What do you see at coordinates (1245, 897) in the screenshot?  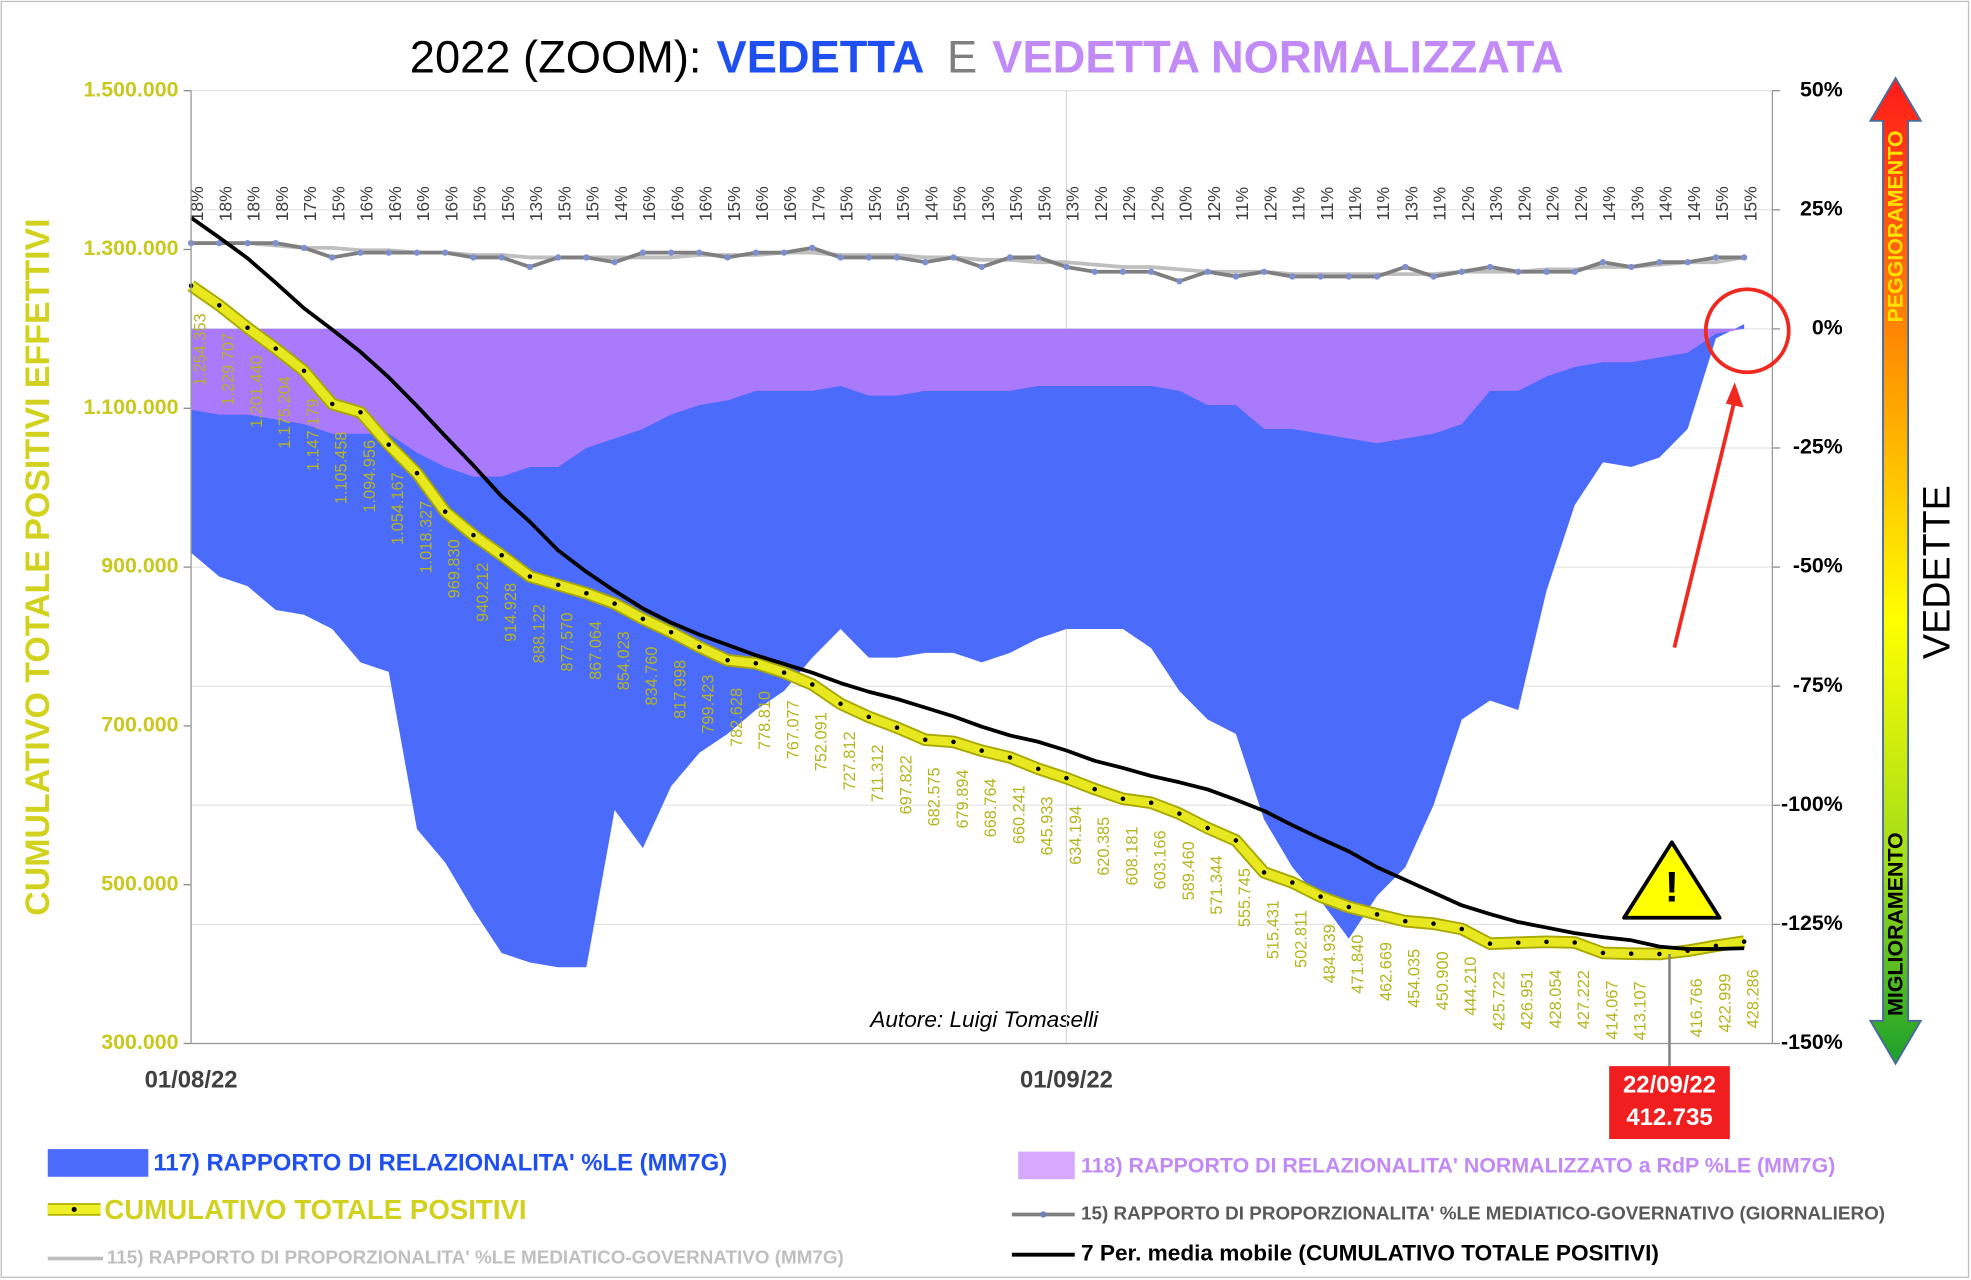 I see `data-label: 555.745` at bounding box center [1245, 897].